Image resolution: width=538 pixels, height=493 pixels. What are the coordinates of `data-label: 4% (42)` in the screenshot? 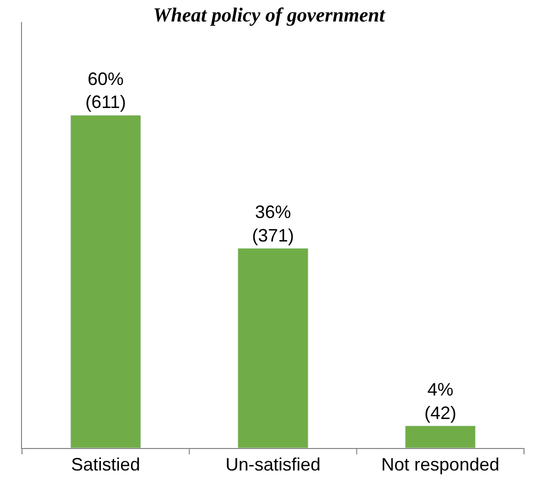 It's located at (440, 401).